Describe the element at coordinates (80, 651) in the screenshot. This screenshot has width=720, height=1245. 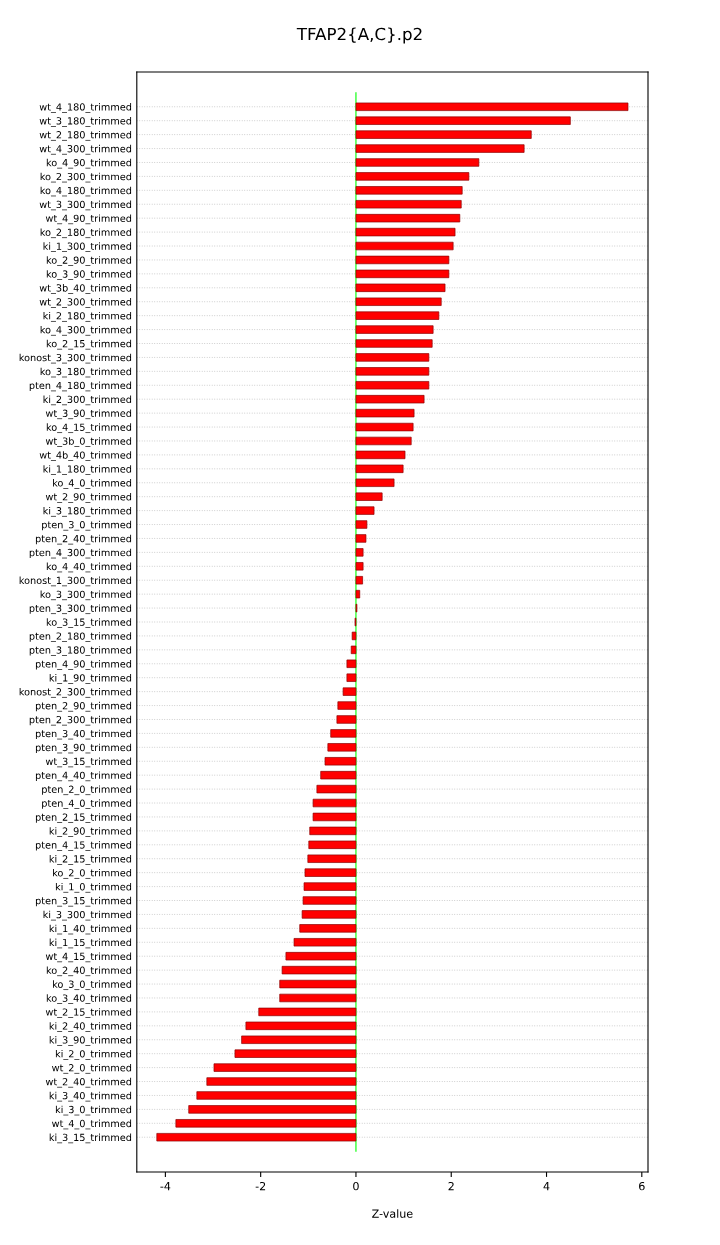
I see `y-tick-label: pten_3_180_trimmed` at that location.